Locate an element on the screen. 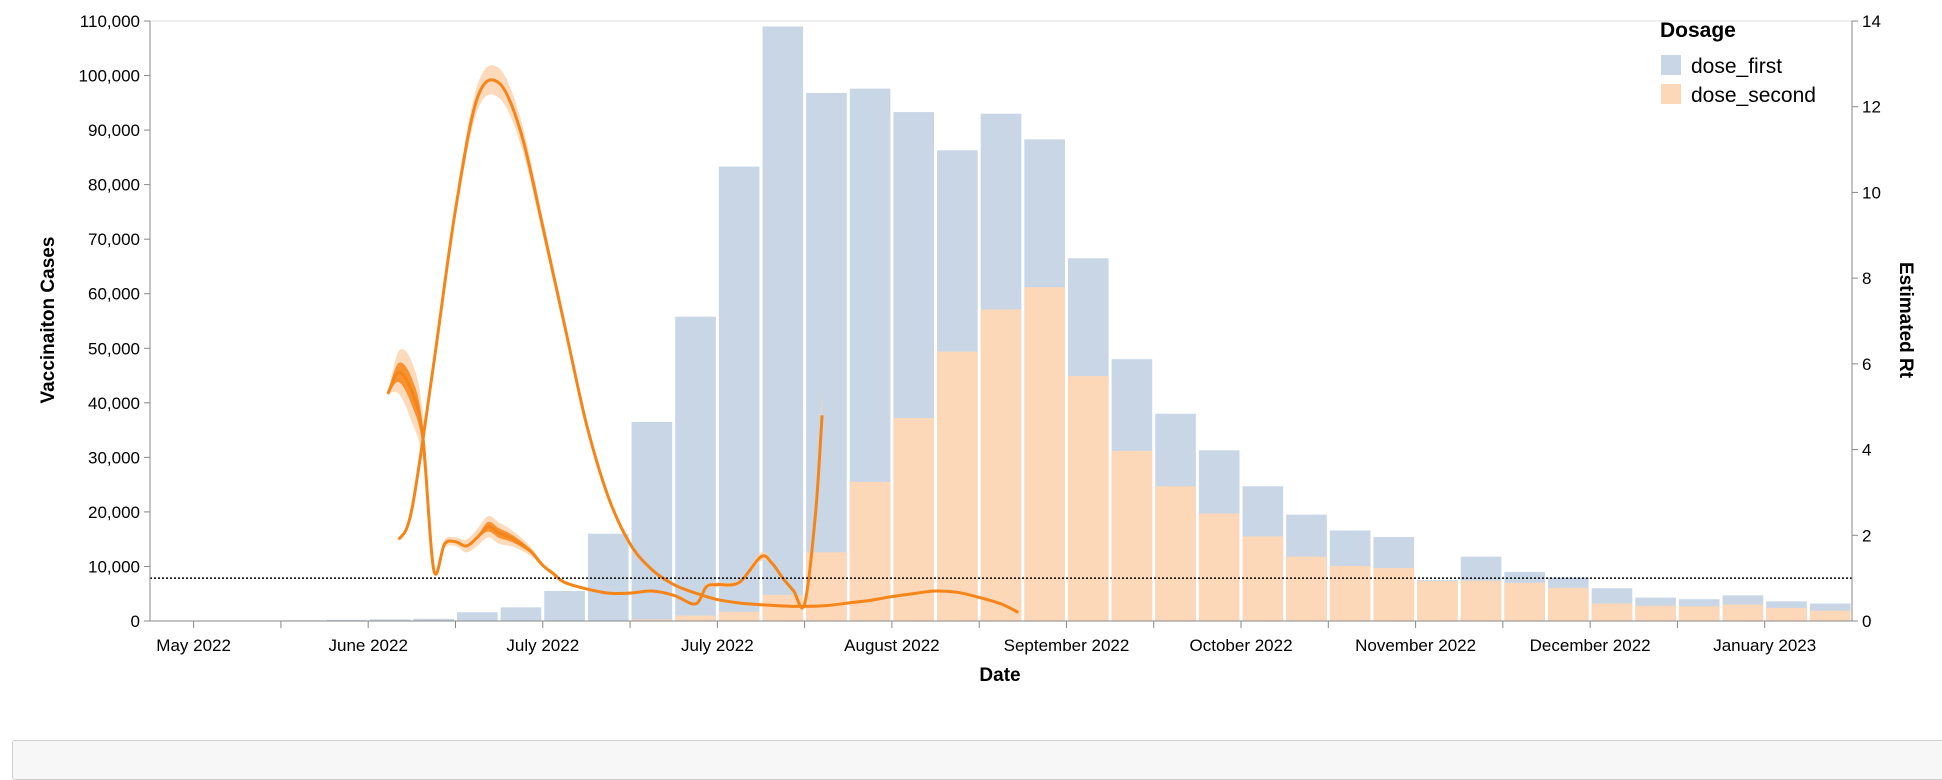 Image resolution: width=1942 pixels, height=780 pixels. y-tick-label: 20,000 is located at coordinates (114, 512).